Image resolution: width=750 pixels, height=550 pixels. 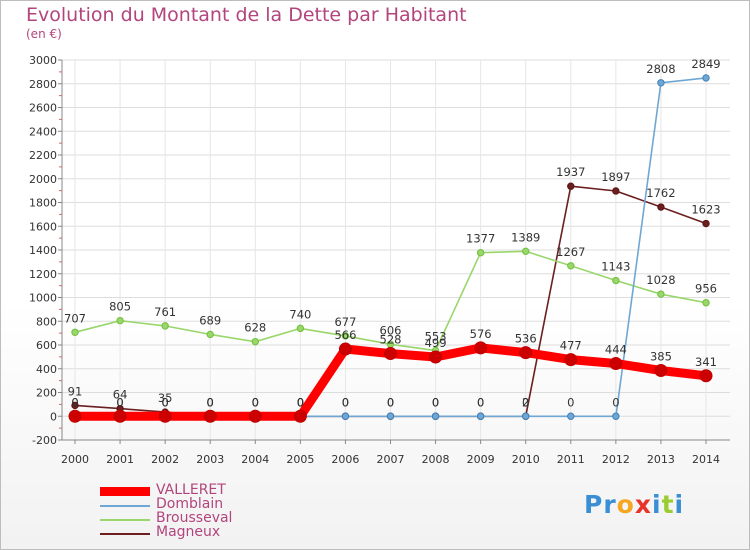 I want to click on x-tick-label: 2011, so click(x=571, y=459).